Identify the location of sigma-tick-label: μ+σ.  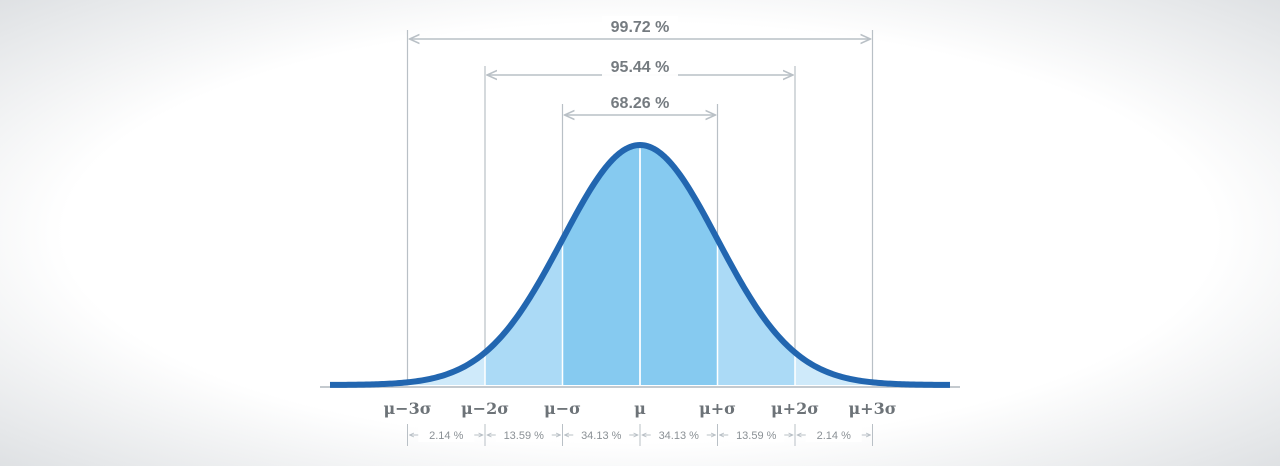
(717, 408).